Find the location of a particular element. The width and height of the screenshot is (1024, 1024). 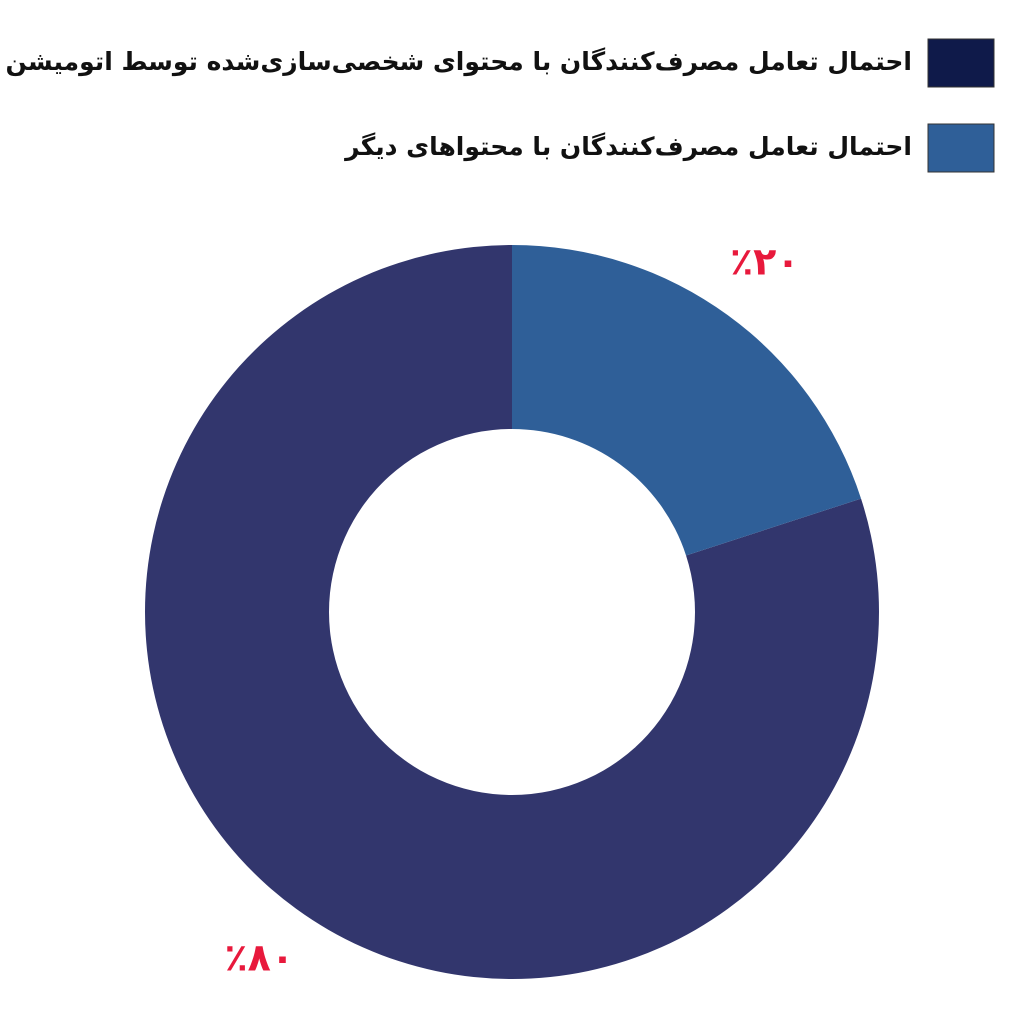

value-label: ٪۸۰ is located at coordinates (259, 957).